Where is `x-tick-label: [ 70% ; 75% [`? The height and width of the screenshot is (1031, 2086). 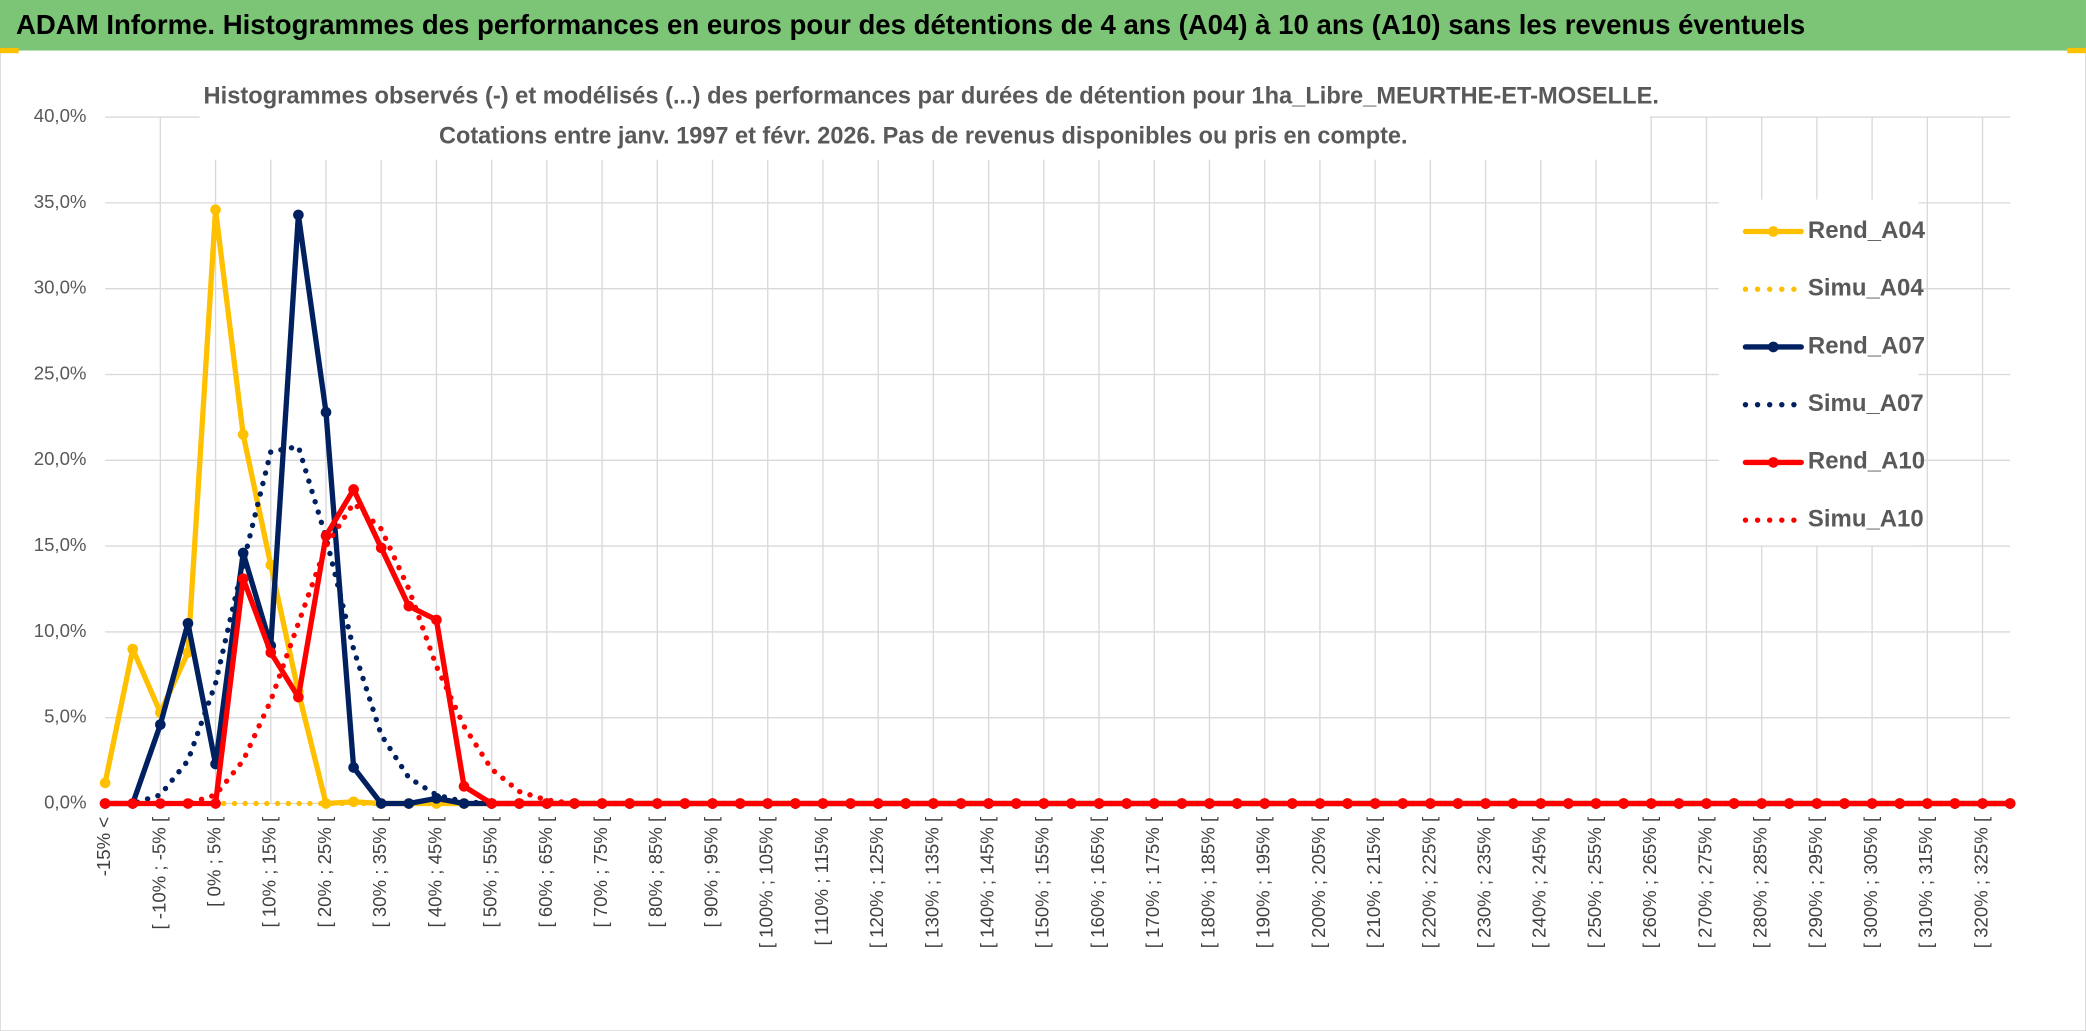
x-tick-label: [ 70% ; 75% [ is located at coordinates (600, 872).